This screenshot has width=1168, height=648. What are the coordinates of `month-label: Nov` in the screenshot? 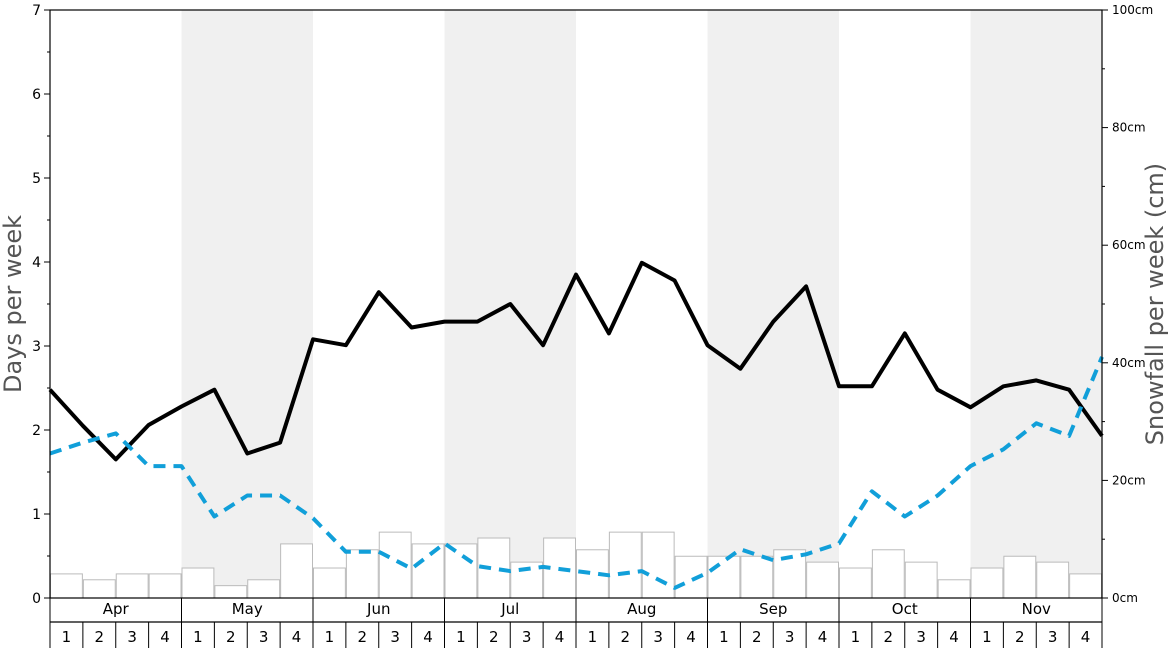 It's located at (1036, 609).